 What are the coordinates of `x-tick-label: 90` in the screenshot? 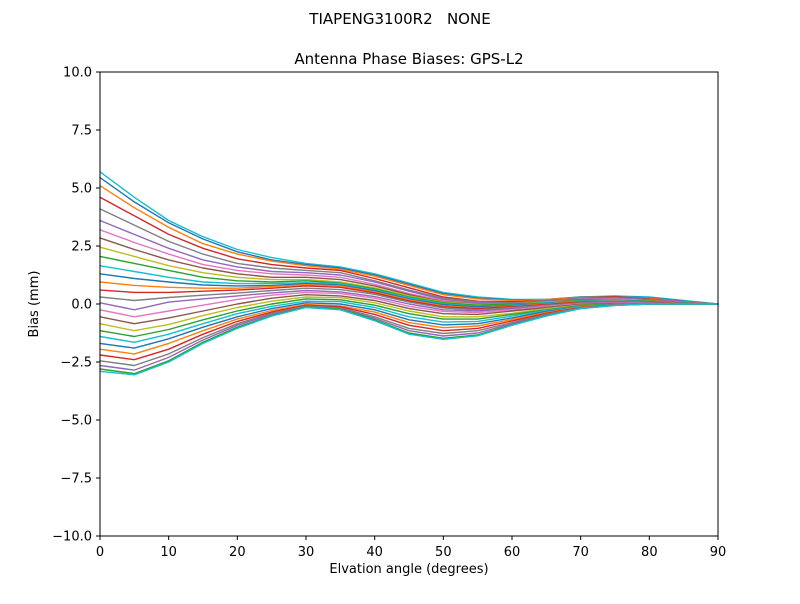 It's located at (718, 552).